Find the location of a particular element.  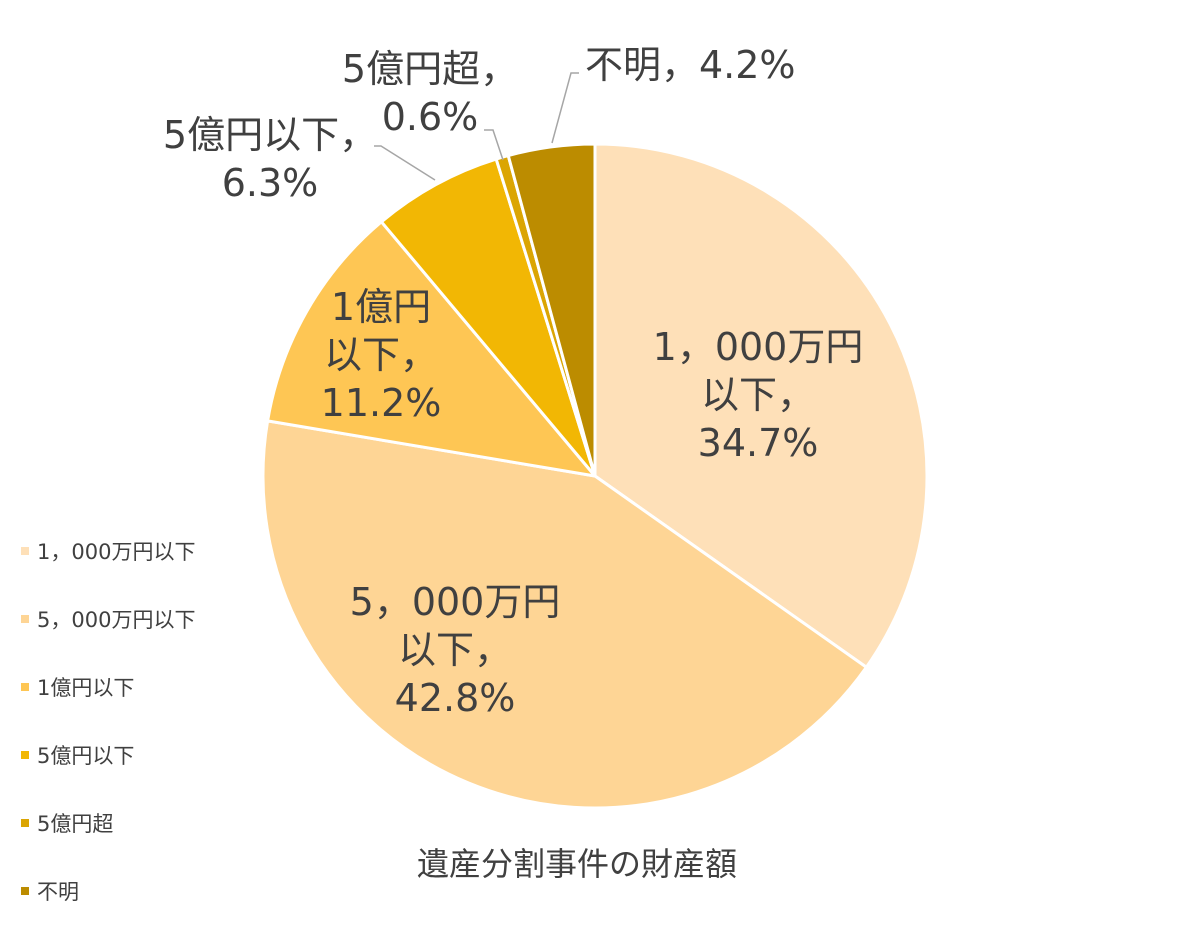

slice-data-label: 1億円以下， 11.2% is located at coordinates (381, 355).